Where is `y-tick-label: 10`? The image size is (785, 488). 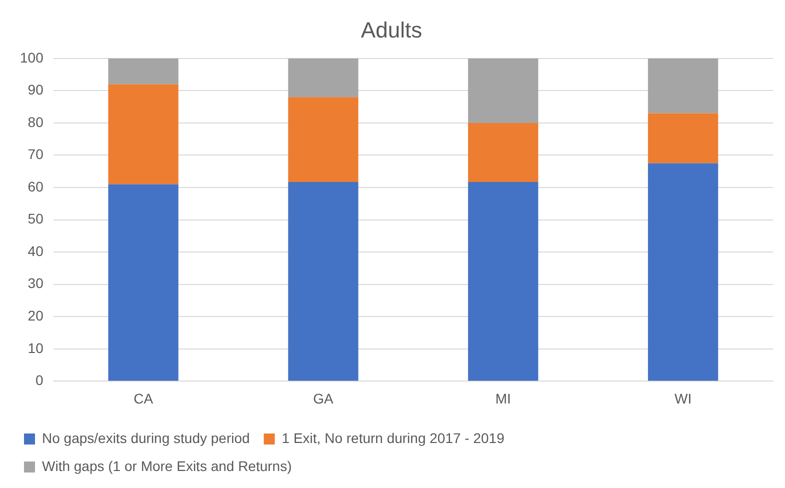 y-tick-label: 10 is located at coordinates (36, 348).